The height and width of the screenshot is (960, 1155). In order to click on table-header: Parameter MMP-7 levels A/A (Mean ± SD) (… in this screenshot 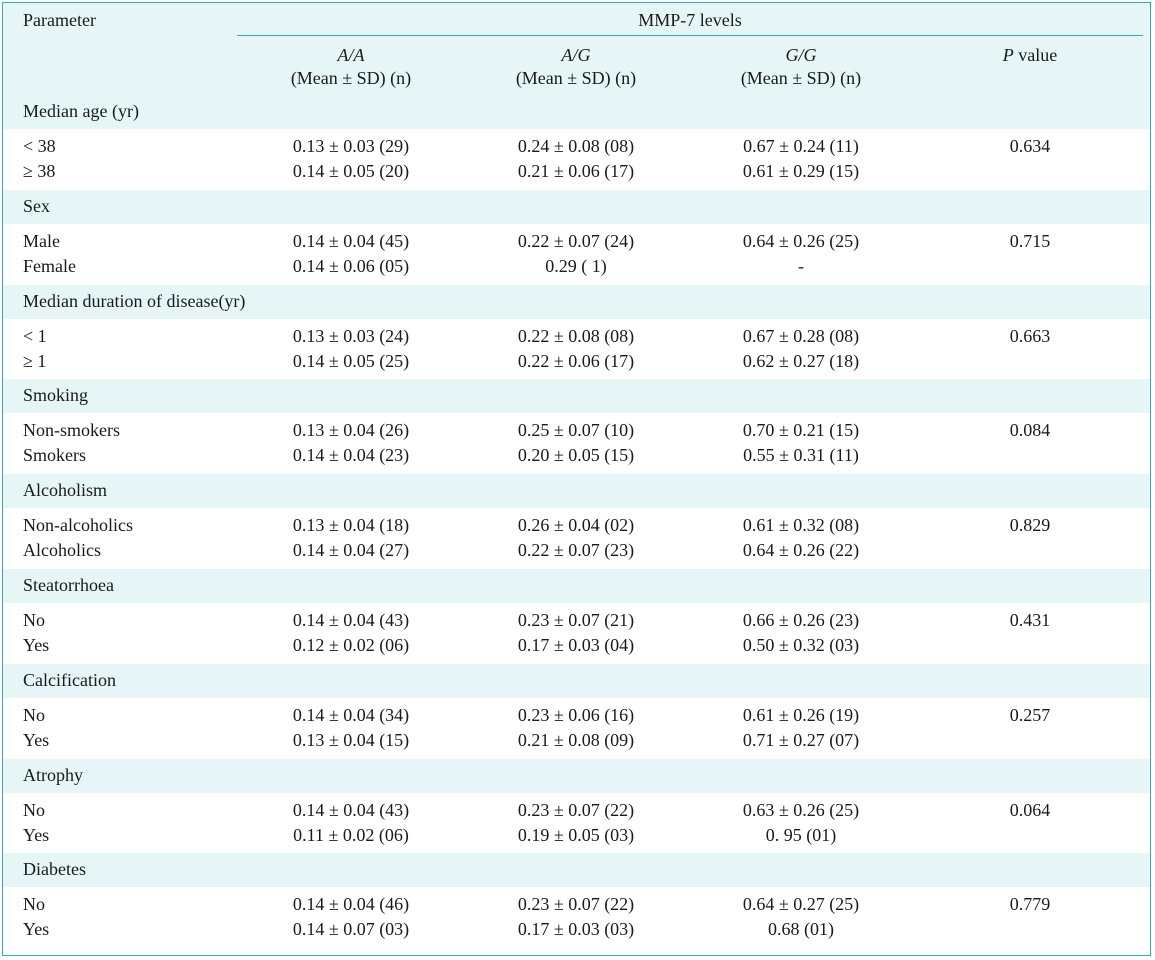, I will do `click(576, 49)`.